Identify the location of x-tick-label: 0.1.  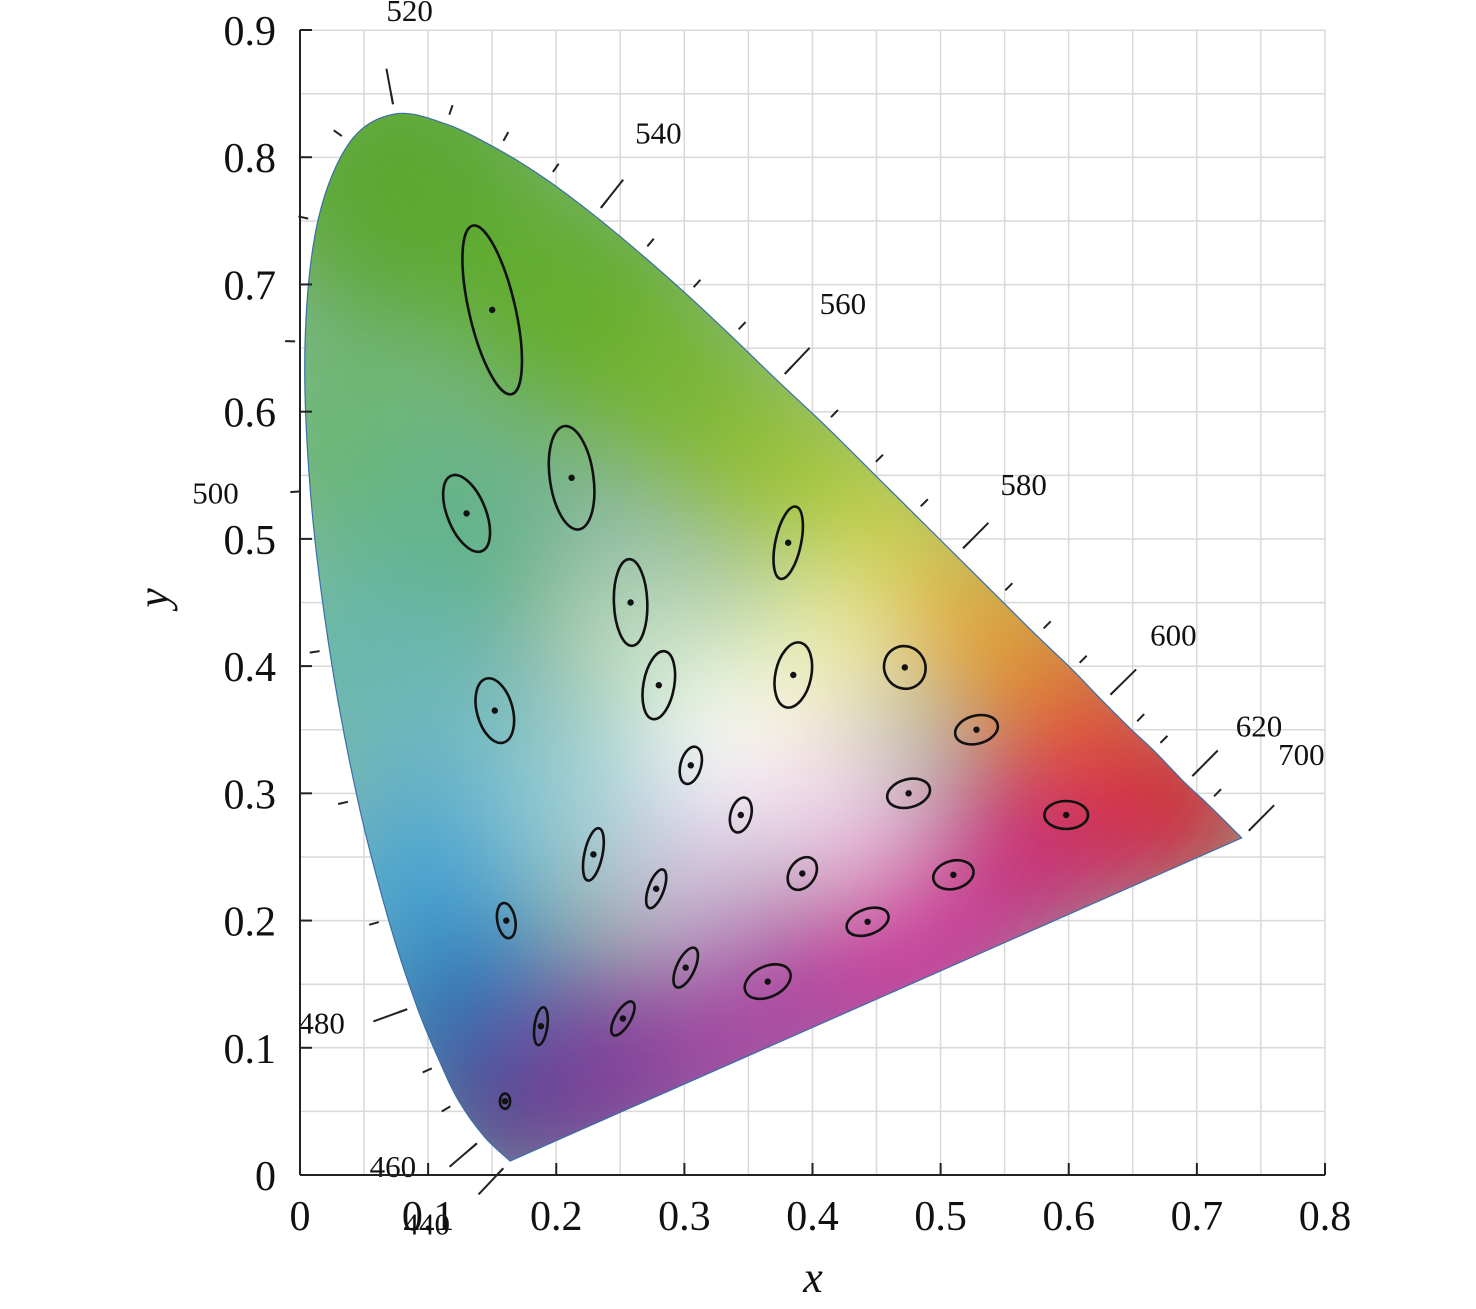
(428, 1217).